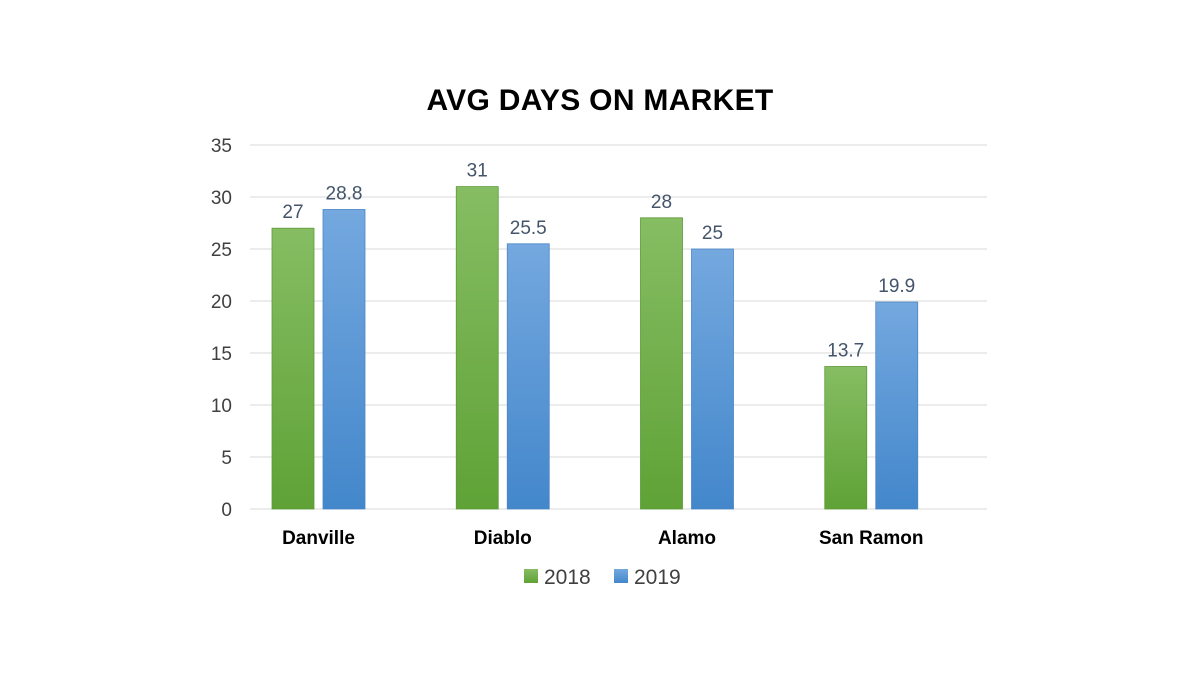  Describe the element at coordinates (293, 368) in the screenshot. I see `bar-2018-danville` at that location.